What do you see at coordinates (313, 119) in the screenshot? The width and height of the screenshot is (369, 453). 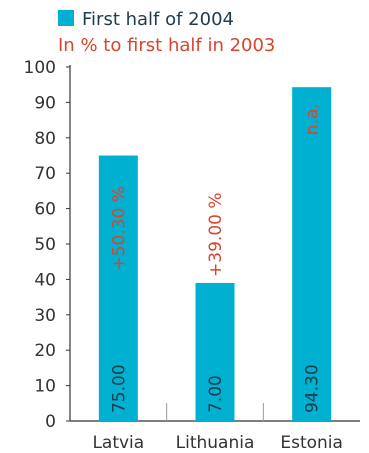 I see `change-label: n.a.` at bounding box center [313, 119].